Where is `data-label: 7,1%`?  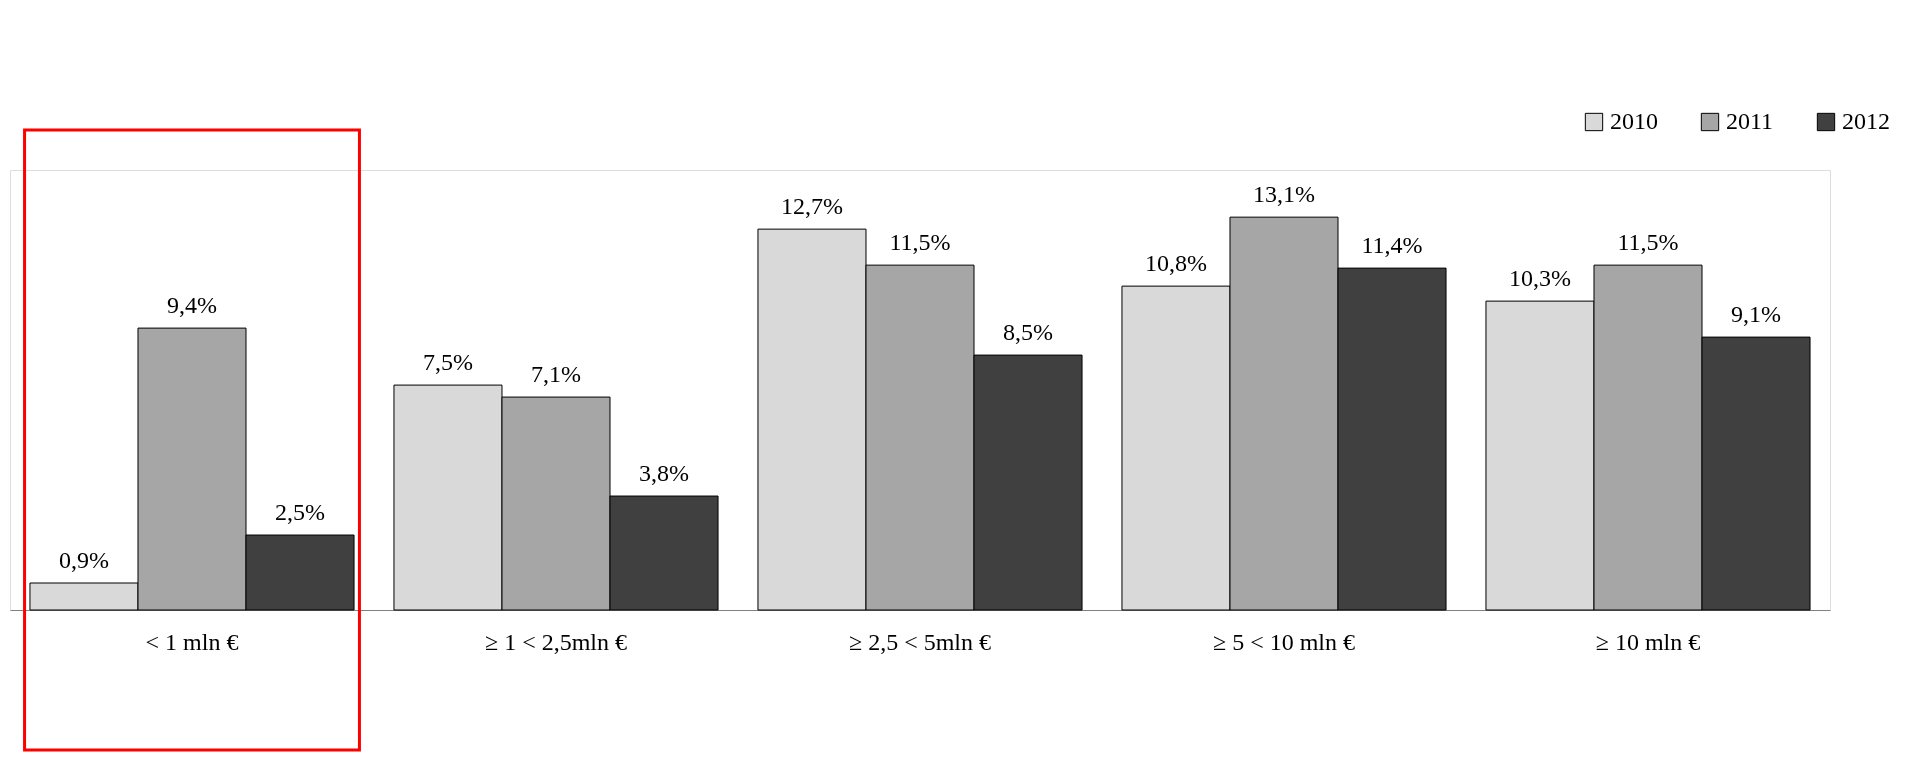
data-label: 7,1% is located at coordinates (556, 374).